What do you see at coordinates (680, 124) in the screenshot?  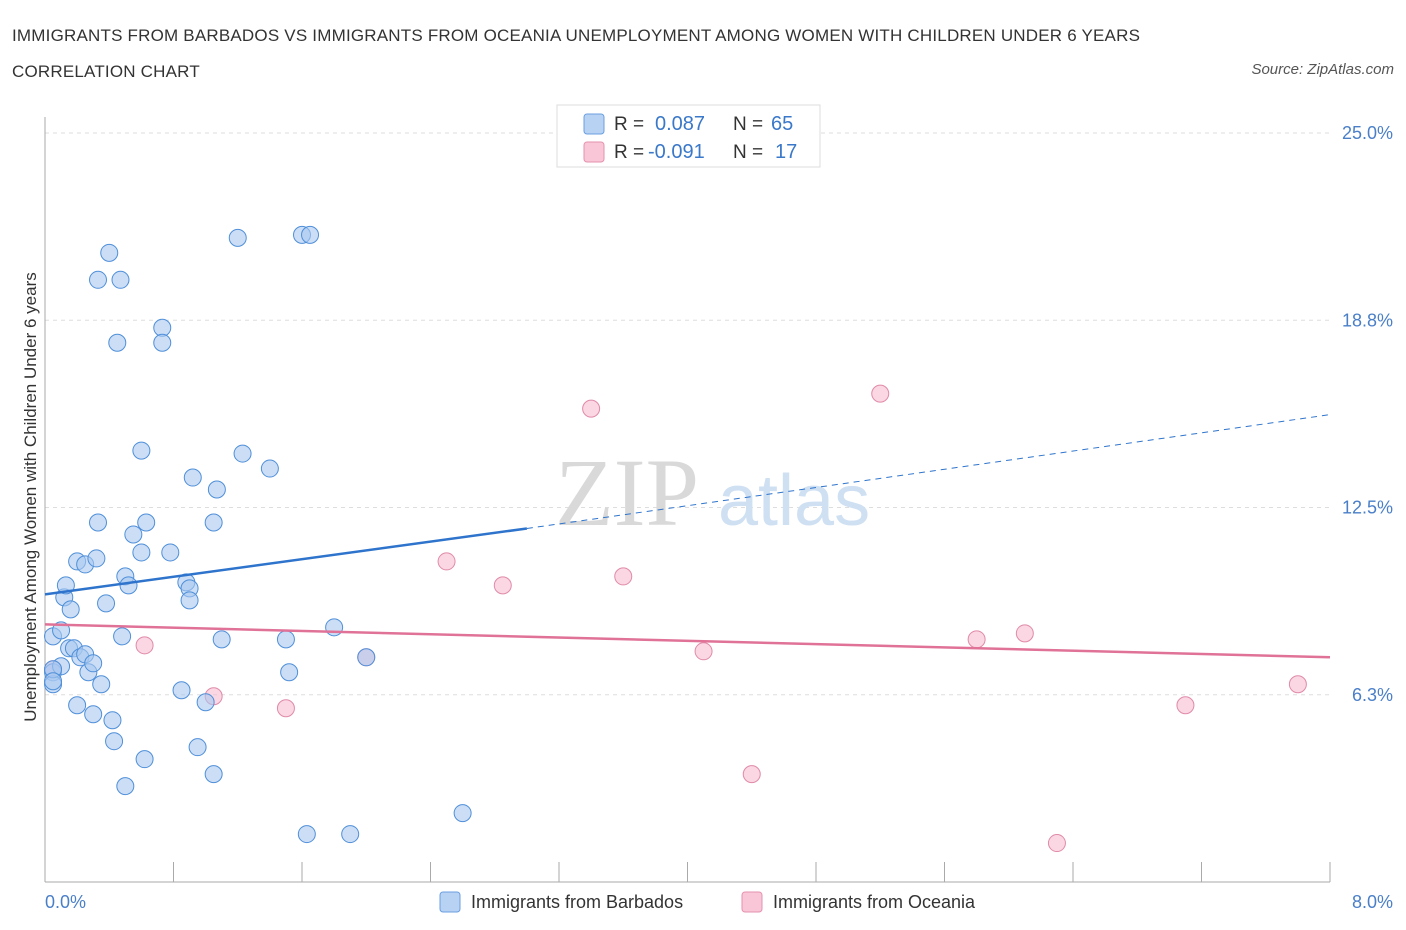 I see `legend-r-value-barbados: 0.087` at bounding box center [680, 124].